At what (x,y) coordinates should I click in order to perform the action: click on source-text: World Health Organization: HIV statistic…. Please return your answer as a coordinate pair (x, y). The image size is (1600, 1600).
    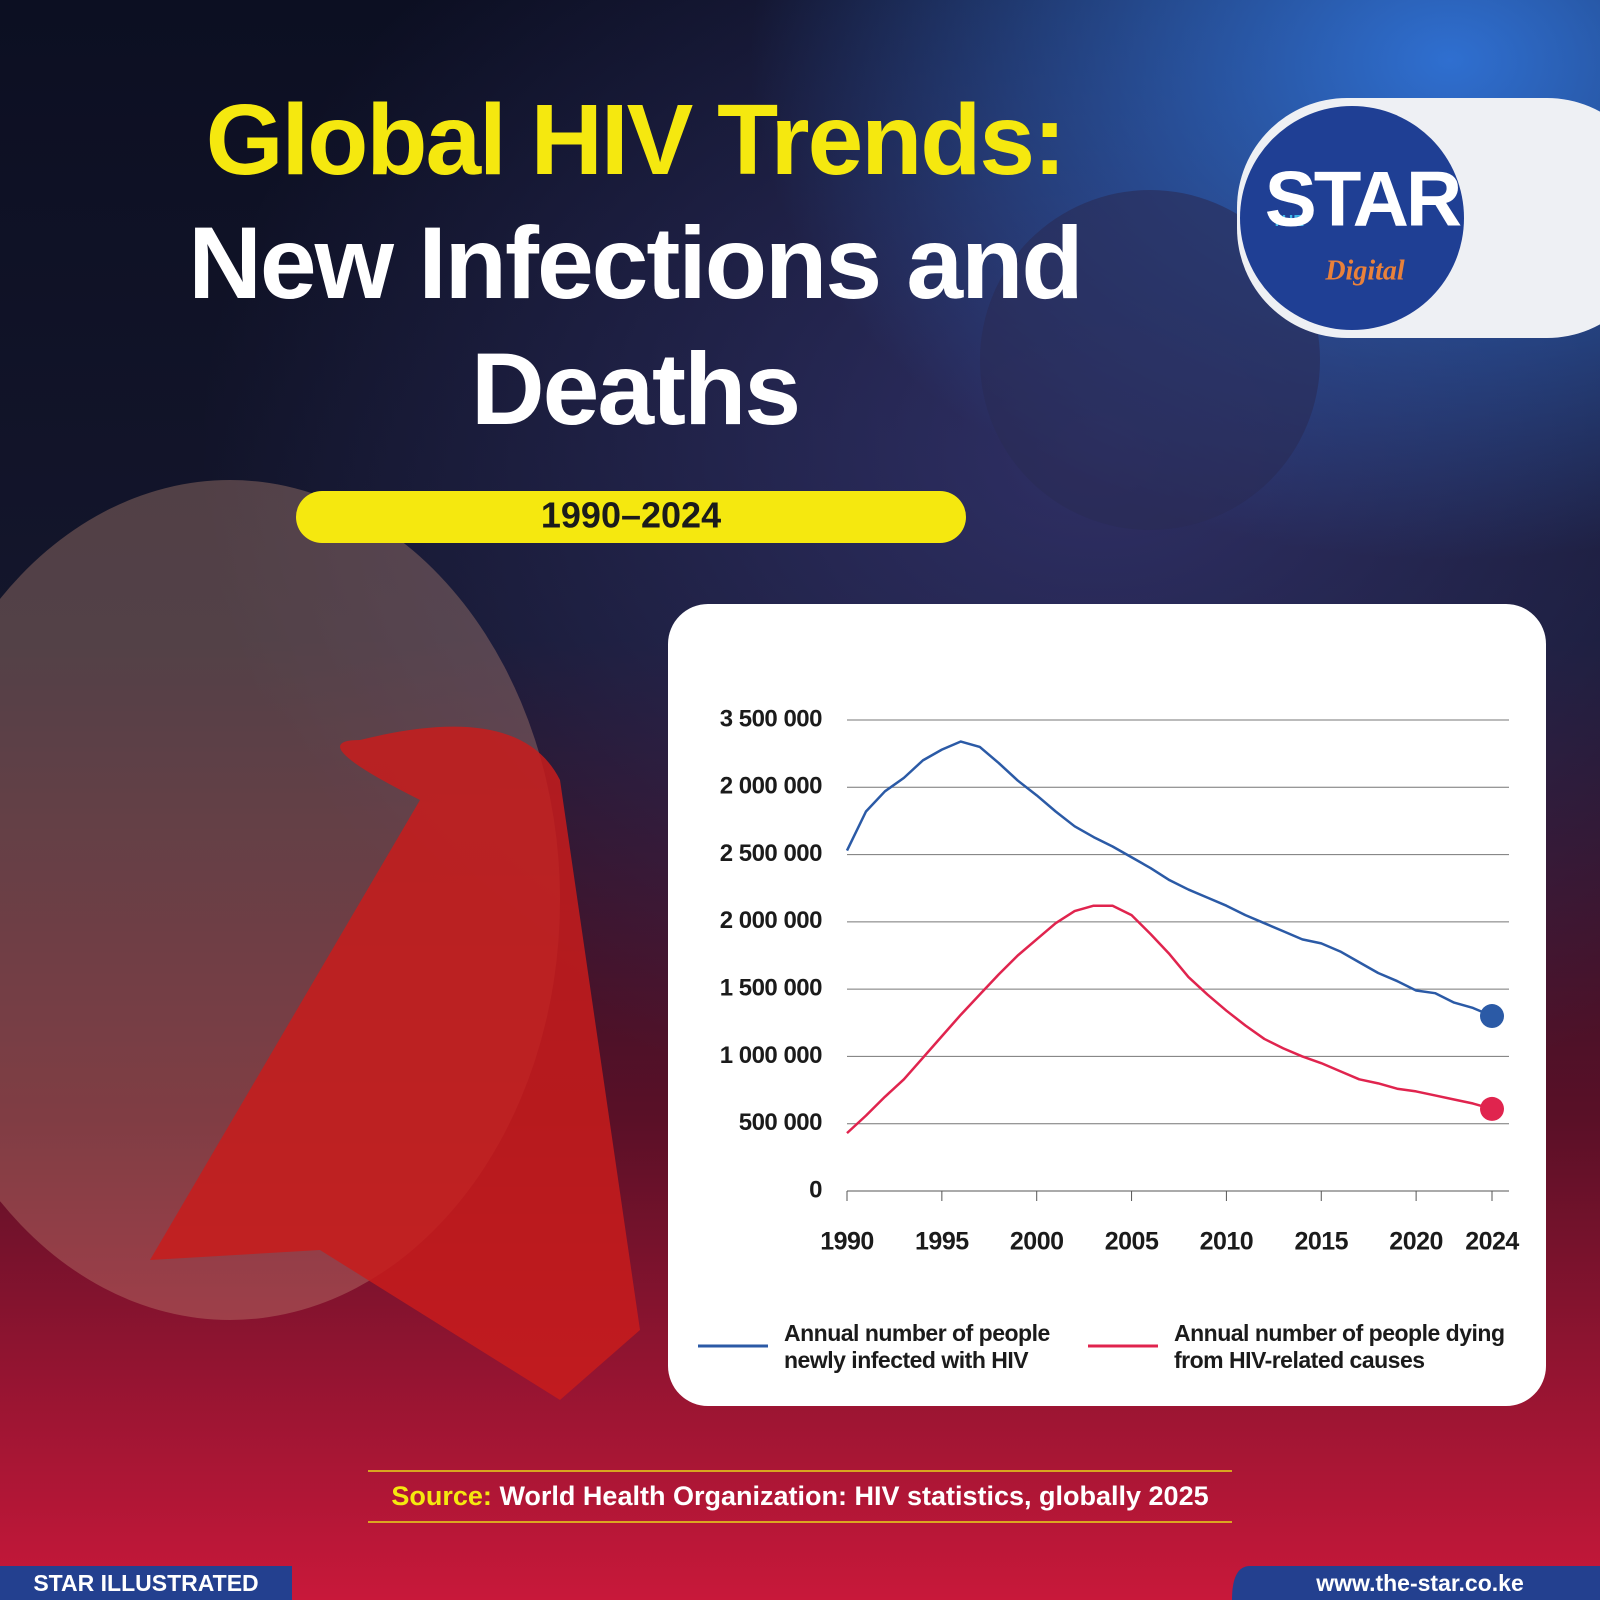
    Looking at the image, I should click on (853, 1496).